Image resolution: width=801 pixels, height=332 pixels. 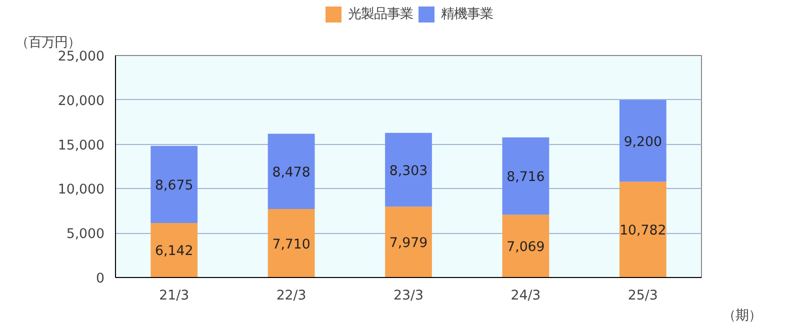 I want to click on y-tick-label: 10,000, so click(x=81, y=190).